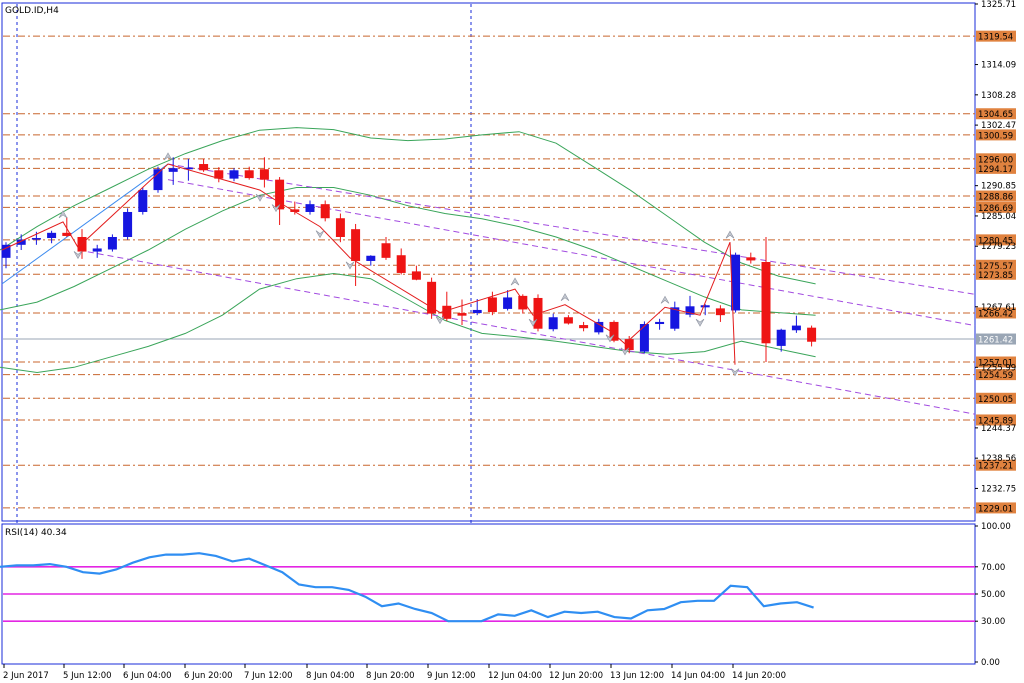 The width and height of the screenshot is (1024, 683). I want to click on time-axis-label: 8 Jun 20:00, so click(390, 676).